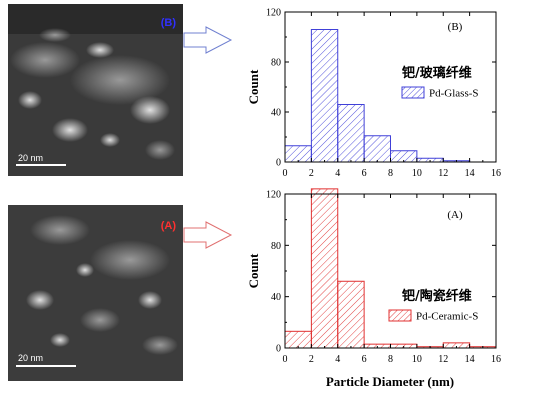  Describe the element at coordinates (169, 226) in the screenshot. I see `micrograph-a-tag: (A)` at that location.